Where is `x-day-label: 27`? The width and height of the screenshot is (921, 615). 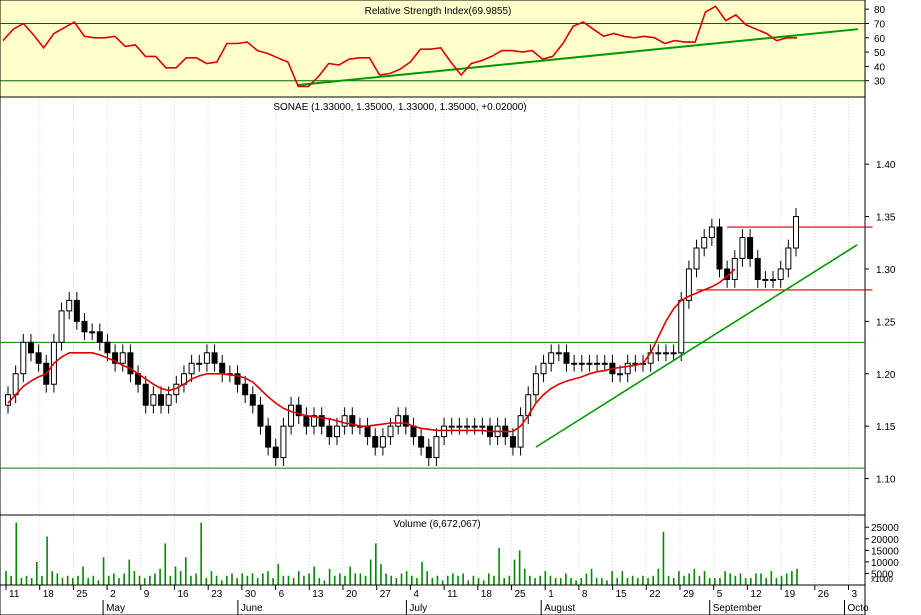
x-day-label: 27 is located at coordinates (386, 594).